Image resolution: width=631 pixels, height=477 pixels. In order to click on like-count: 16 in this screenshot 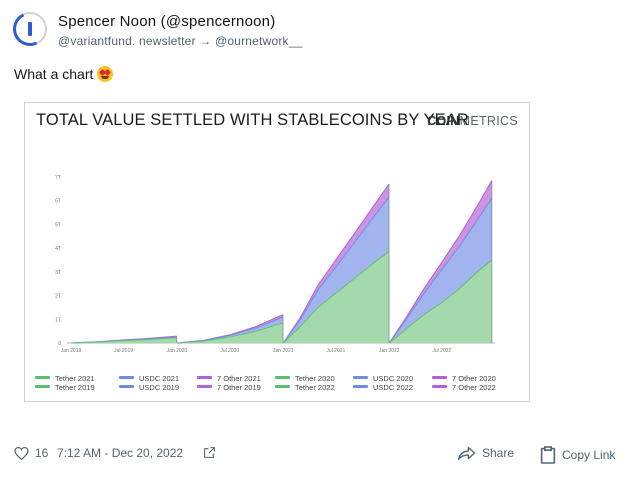, I will do `click(42, 453)`.